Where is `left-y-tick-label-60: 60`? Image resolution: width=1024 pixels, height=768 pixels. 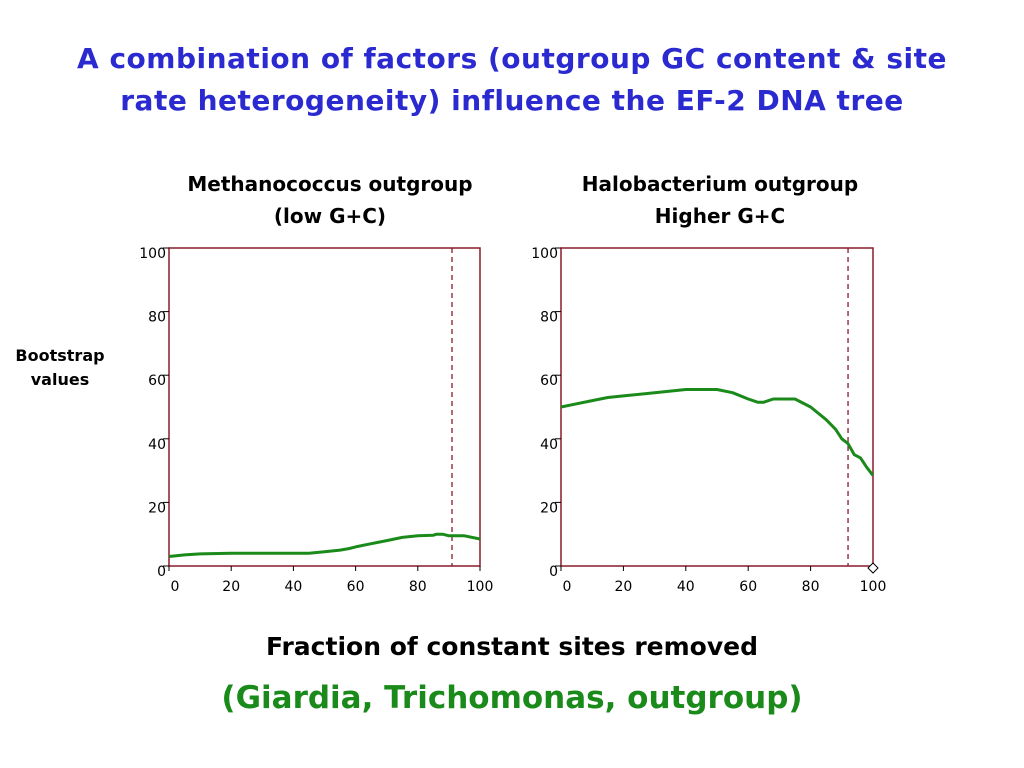
left-y-tick-label-60: 60 is located at coordinates (157, 381).